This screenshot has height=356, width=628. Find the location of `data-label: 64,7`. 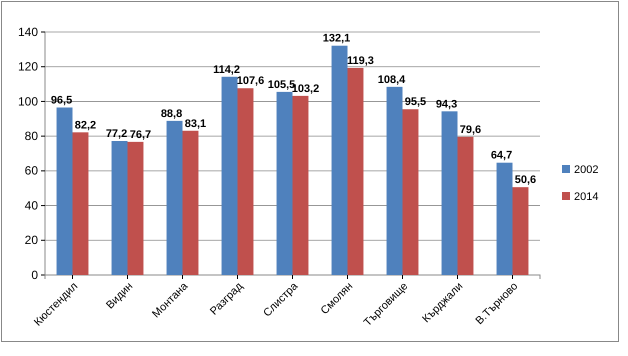

data-label: 64,7 is located at coordinates (501, 156).